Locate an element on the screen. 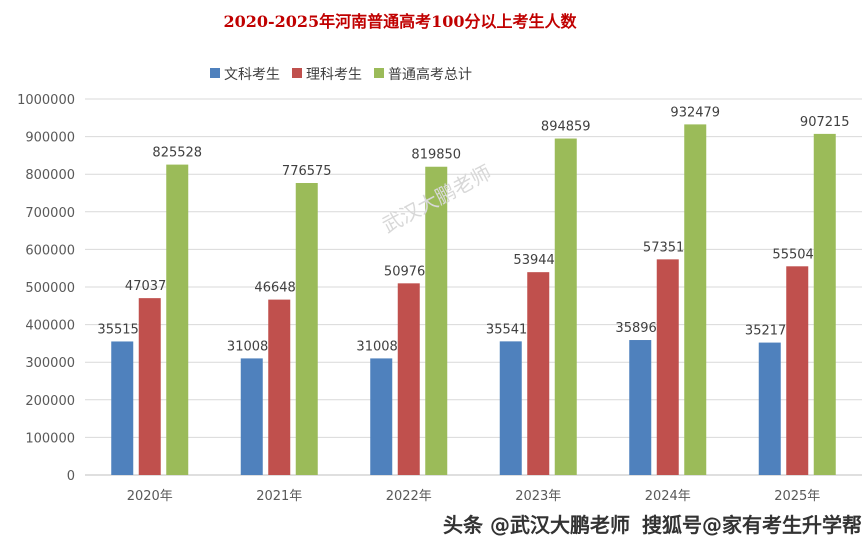 This screenshot has width=868, height=540. data-label: 355150 is located at coordinates (122, 329).